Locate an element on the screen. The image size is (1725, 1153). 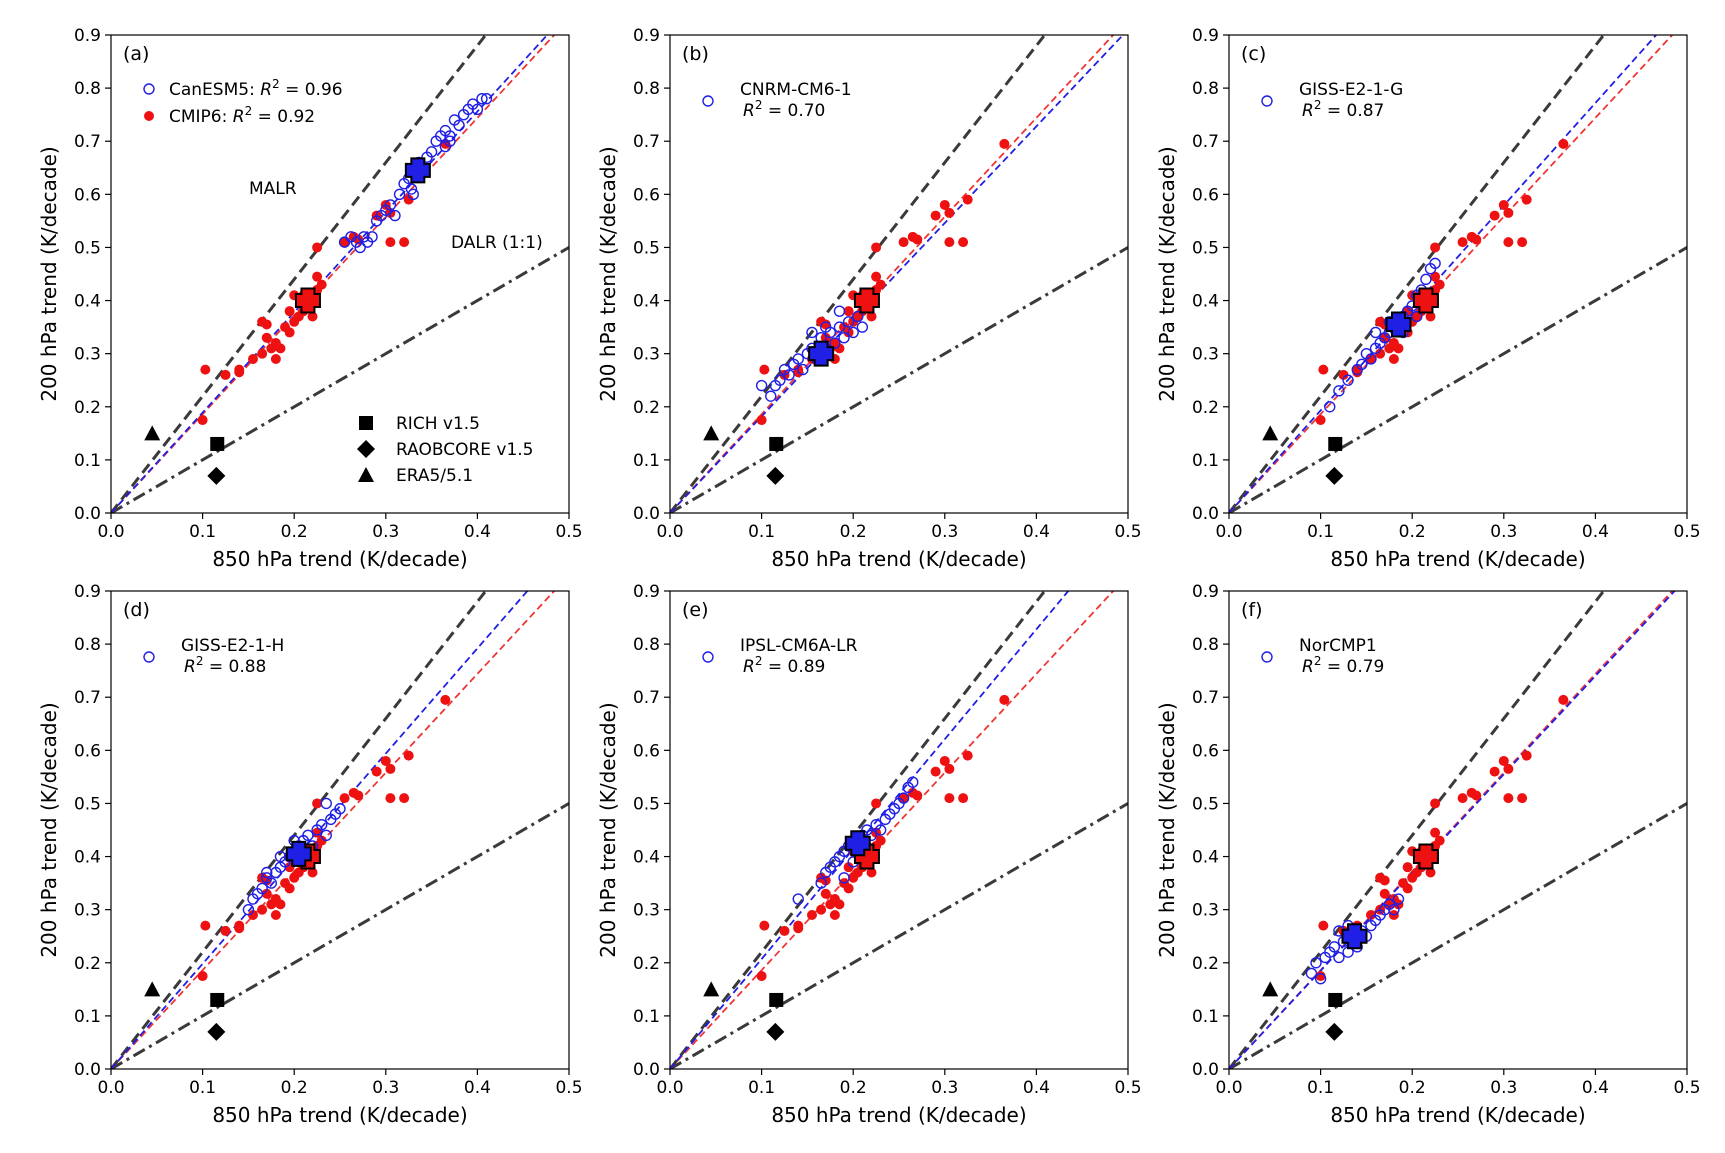
malr-line is located at coordinates (1417, 274).